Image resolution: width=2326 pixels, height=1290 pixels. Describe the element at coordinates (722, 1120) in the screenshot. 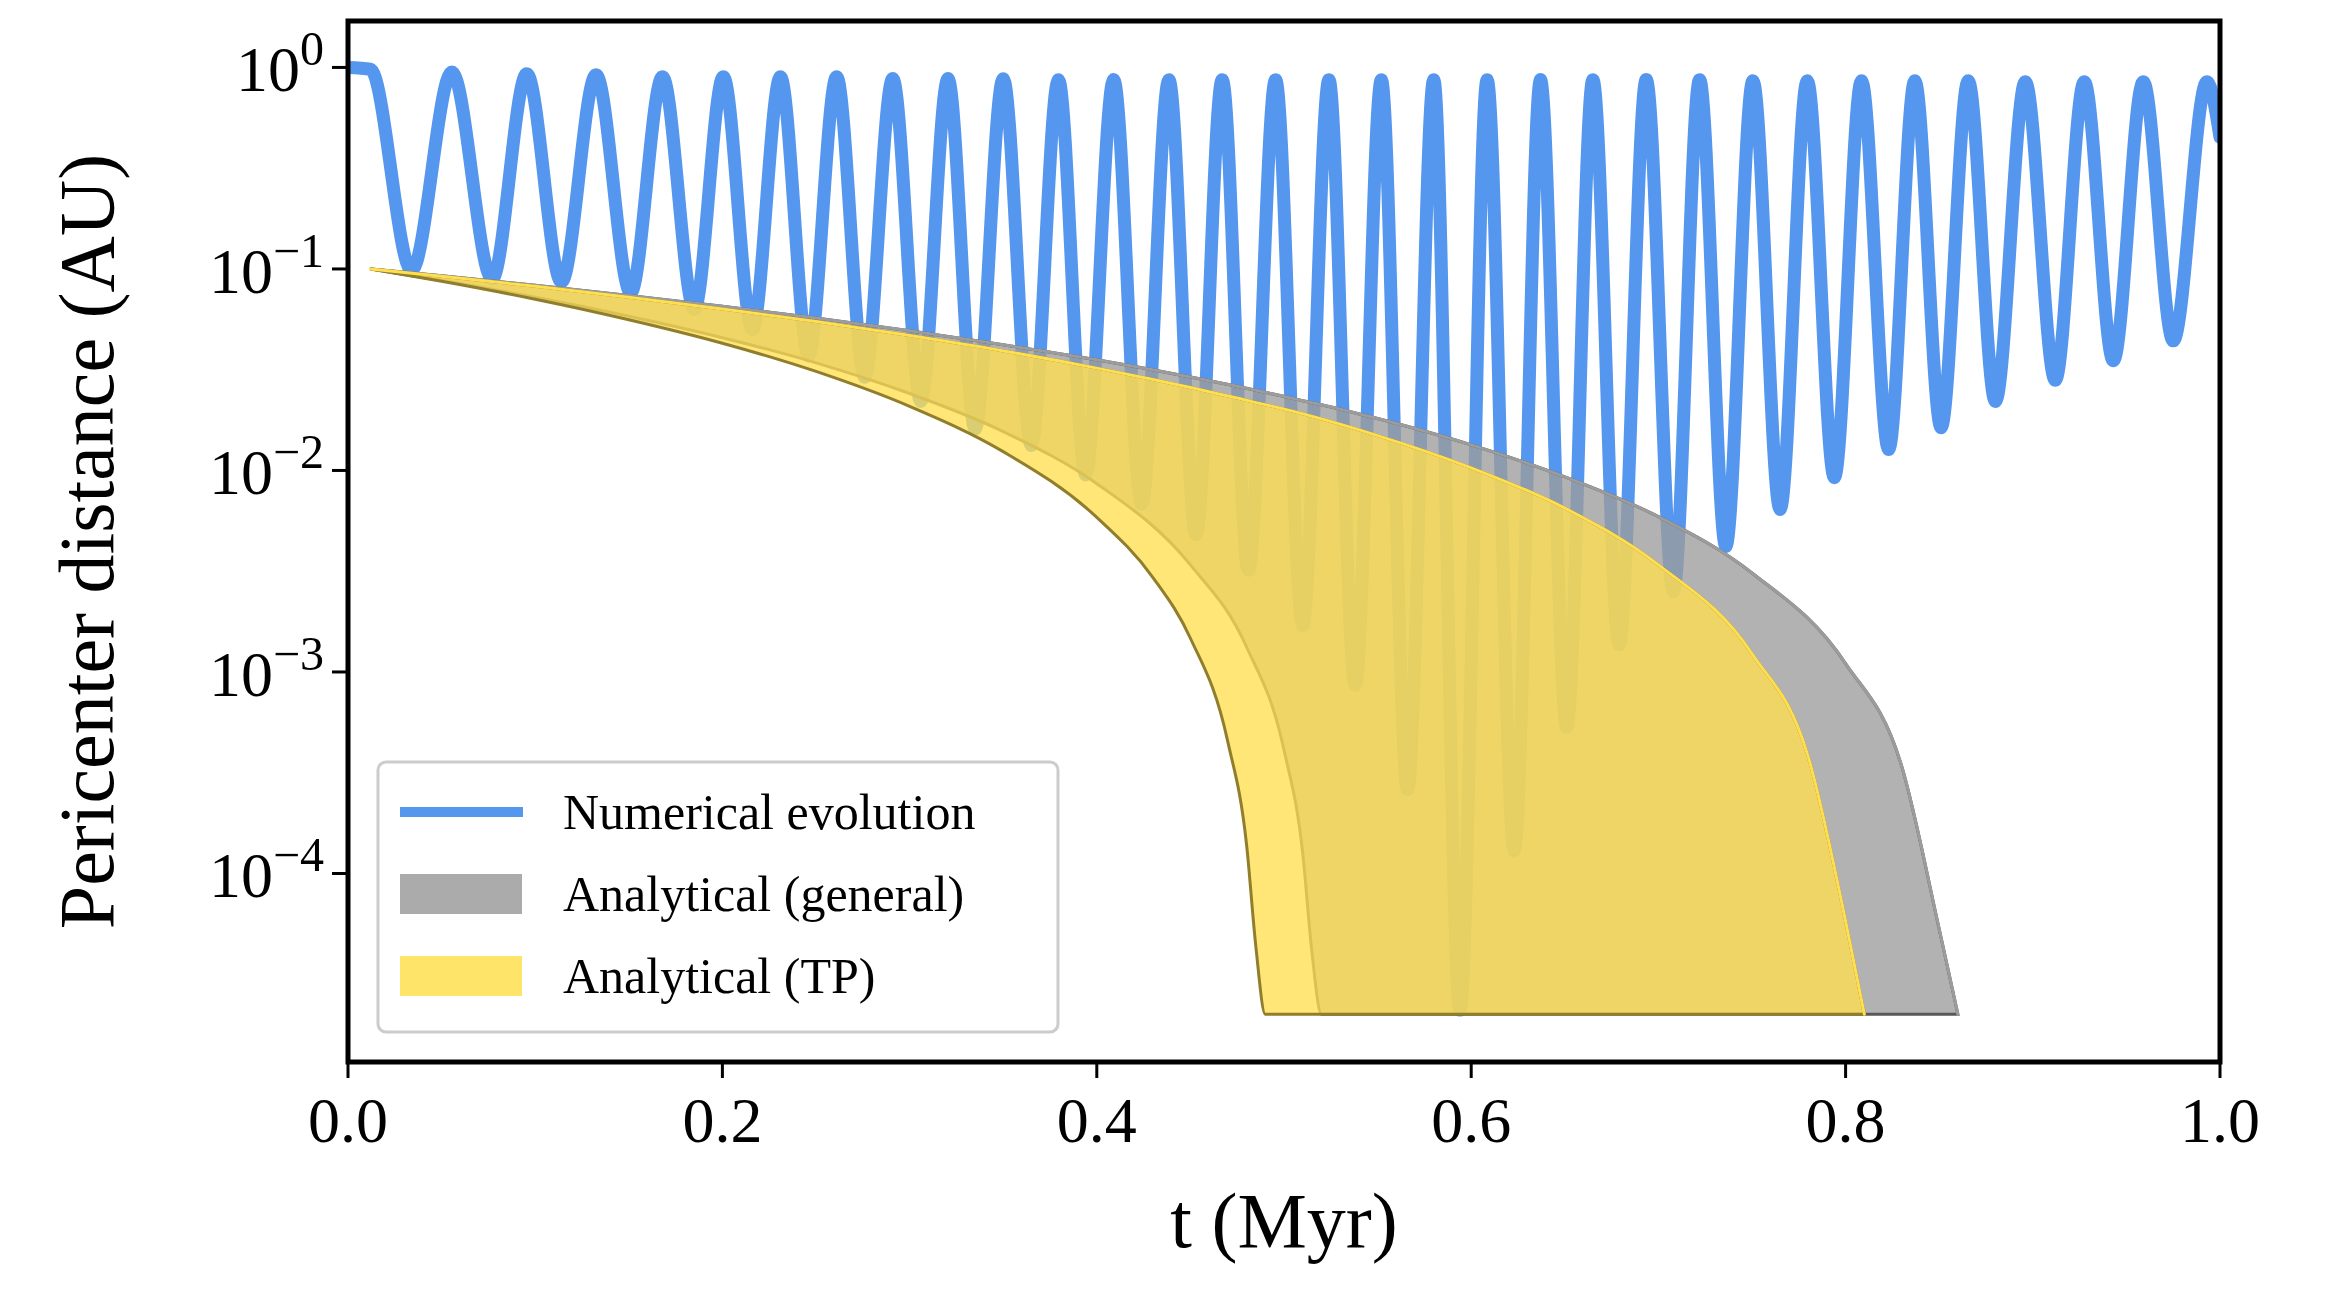

I see `x-tick-label: 0.2` at that location.